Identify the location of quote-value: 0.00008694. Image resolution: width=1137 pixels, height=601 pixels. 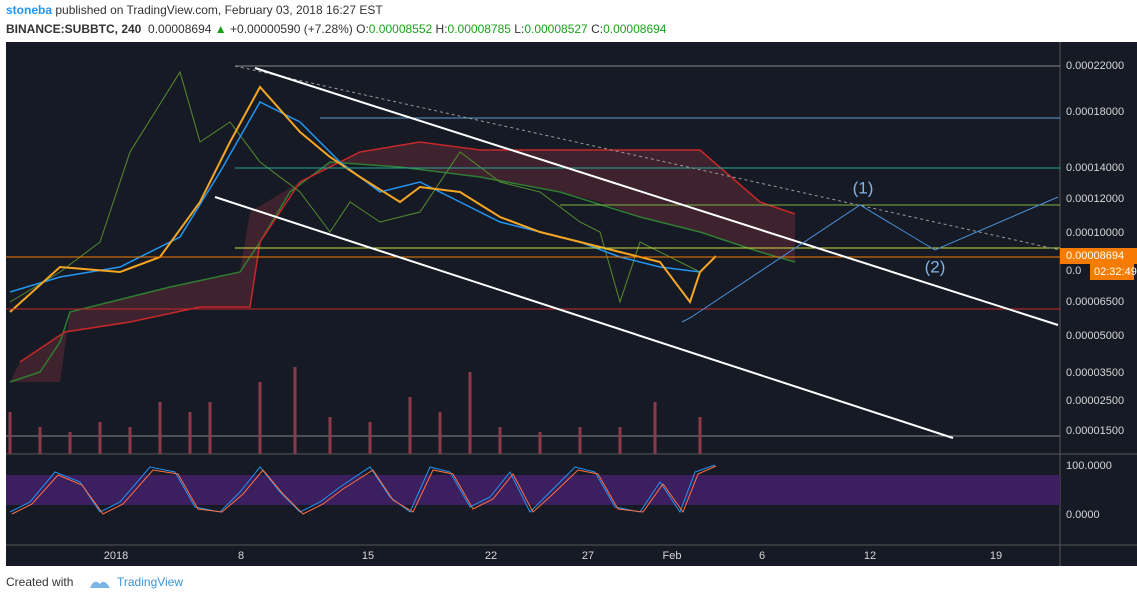
(635, 29).